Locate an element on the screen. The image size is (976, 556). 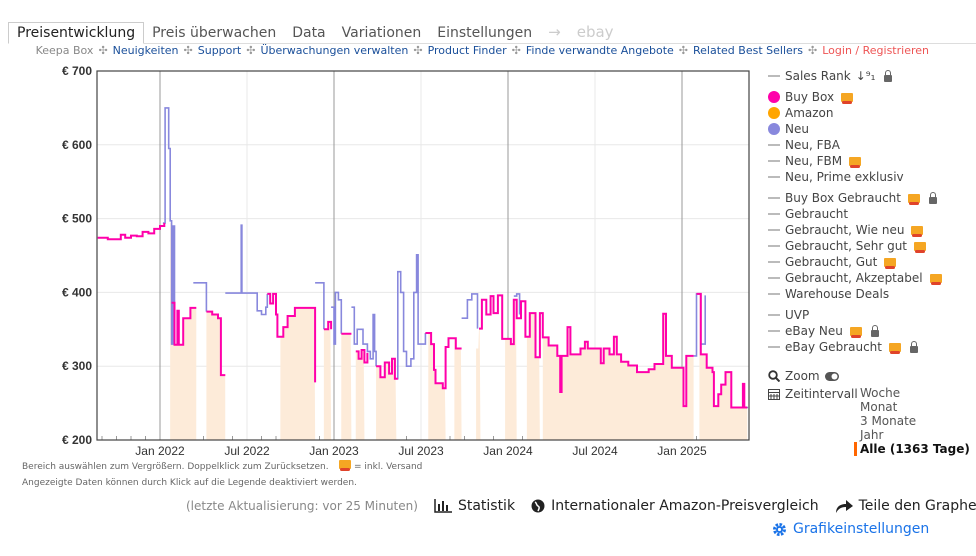
toggle-icon is located at coordinates (831, 376).